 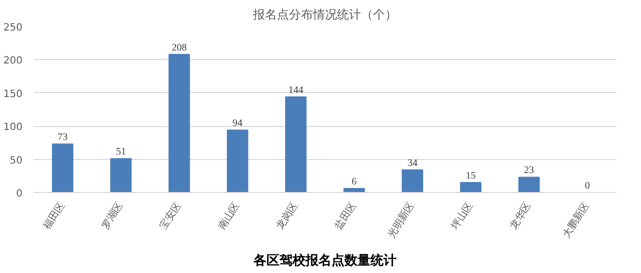 I want to click on x-tick-label: 罗湖区, so click(x=112, y=216).